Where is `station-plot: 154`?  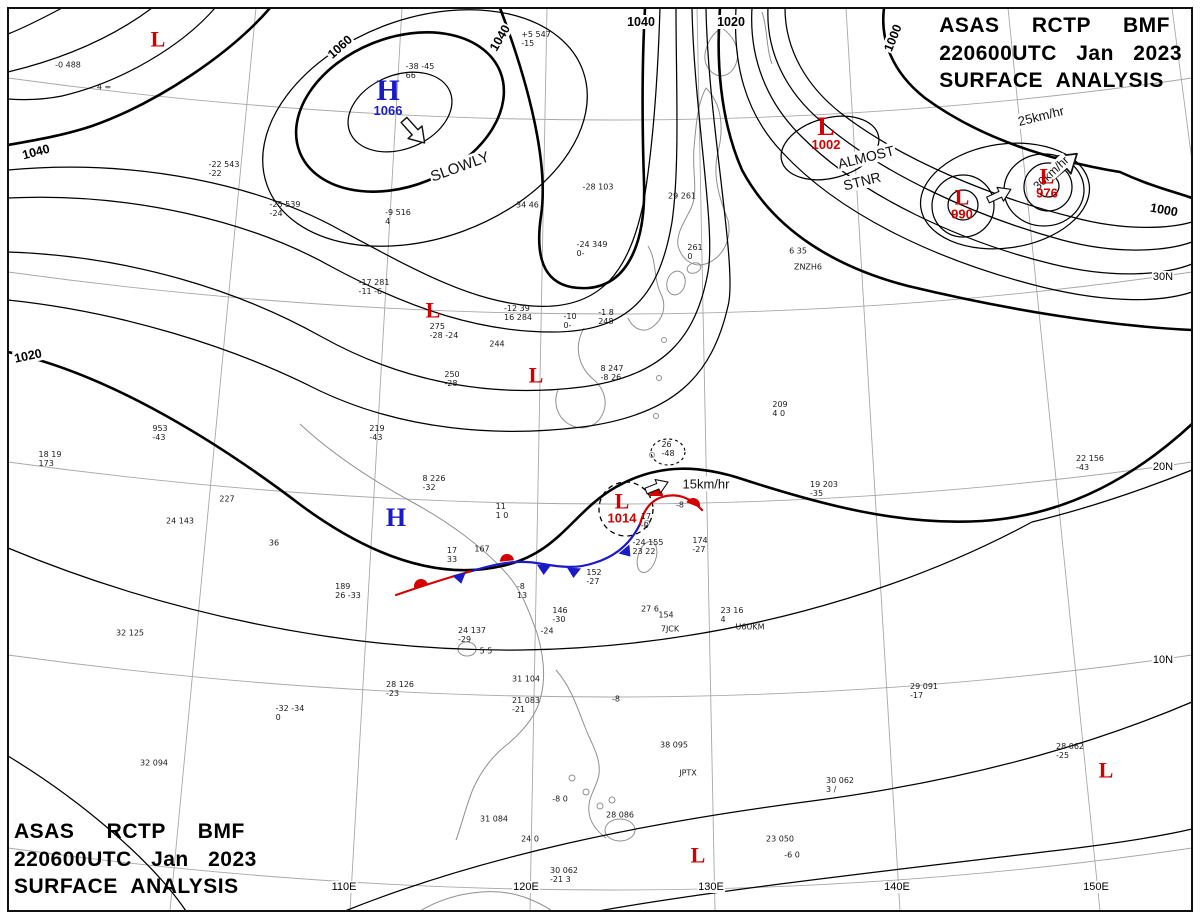 station-plot: 154 is located at coordinates (666, 615).